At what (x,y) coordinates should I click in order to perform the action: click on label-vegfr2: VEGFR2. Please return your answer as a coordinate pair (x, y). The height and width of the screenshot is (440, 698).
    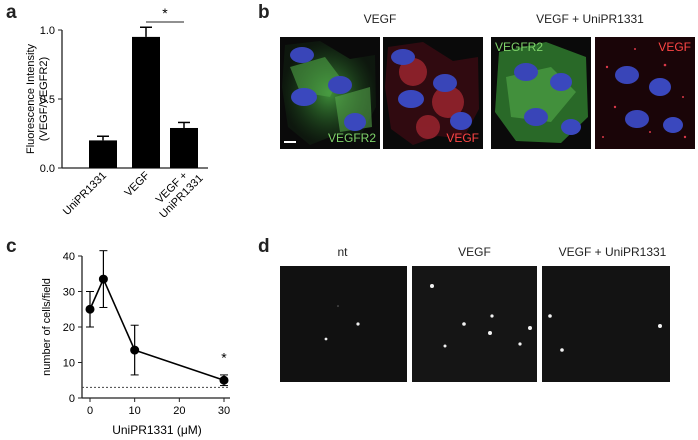
    Looking at the image, I should click on (351, 138).